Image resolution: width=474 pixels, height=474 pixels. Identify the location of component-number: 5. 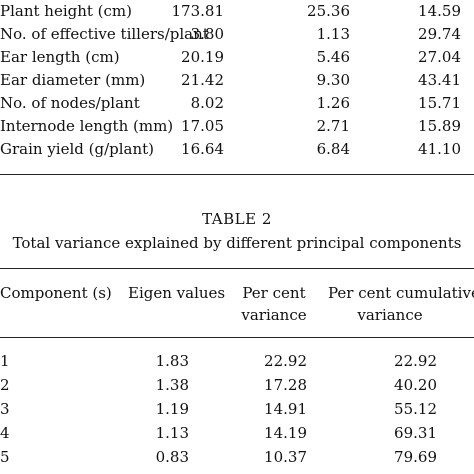
(5, 457).